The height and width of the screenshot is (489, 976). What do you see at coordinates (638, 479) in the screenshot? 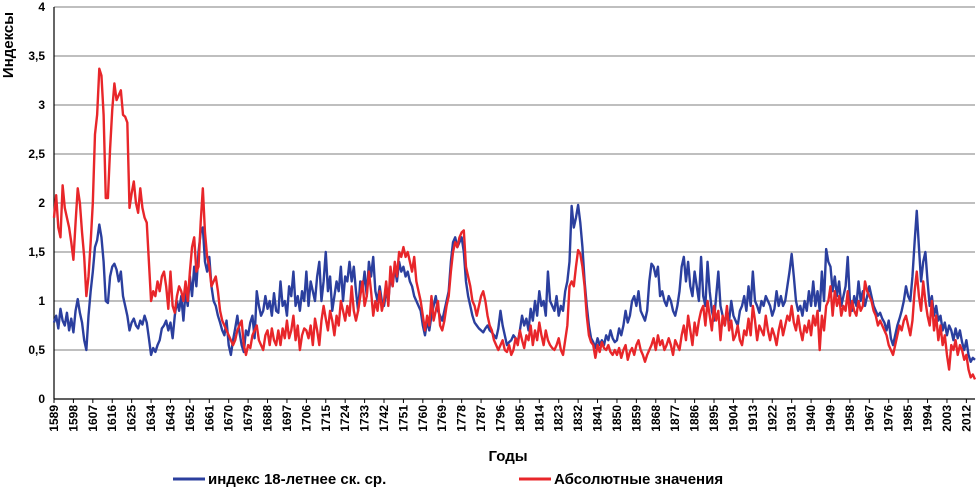
I see `legend-label-absolute: Абсолютные значения` at bounding box center [638, 479].